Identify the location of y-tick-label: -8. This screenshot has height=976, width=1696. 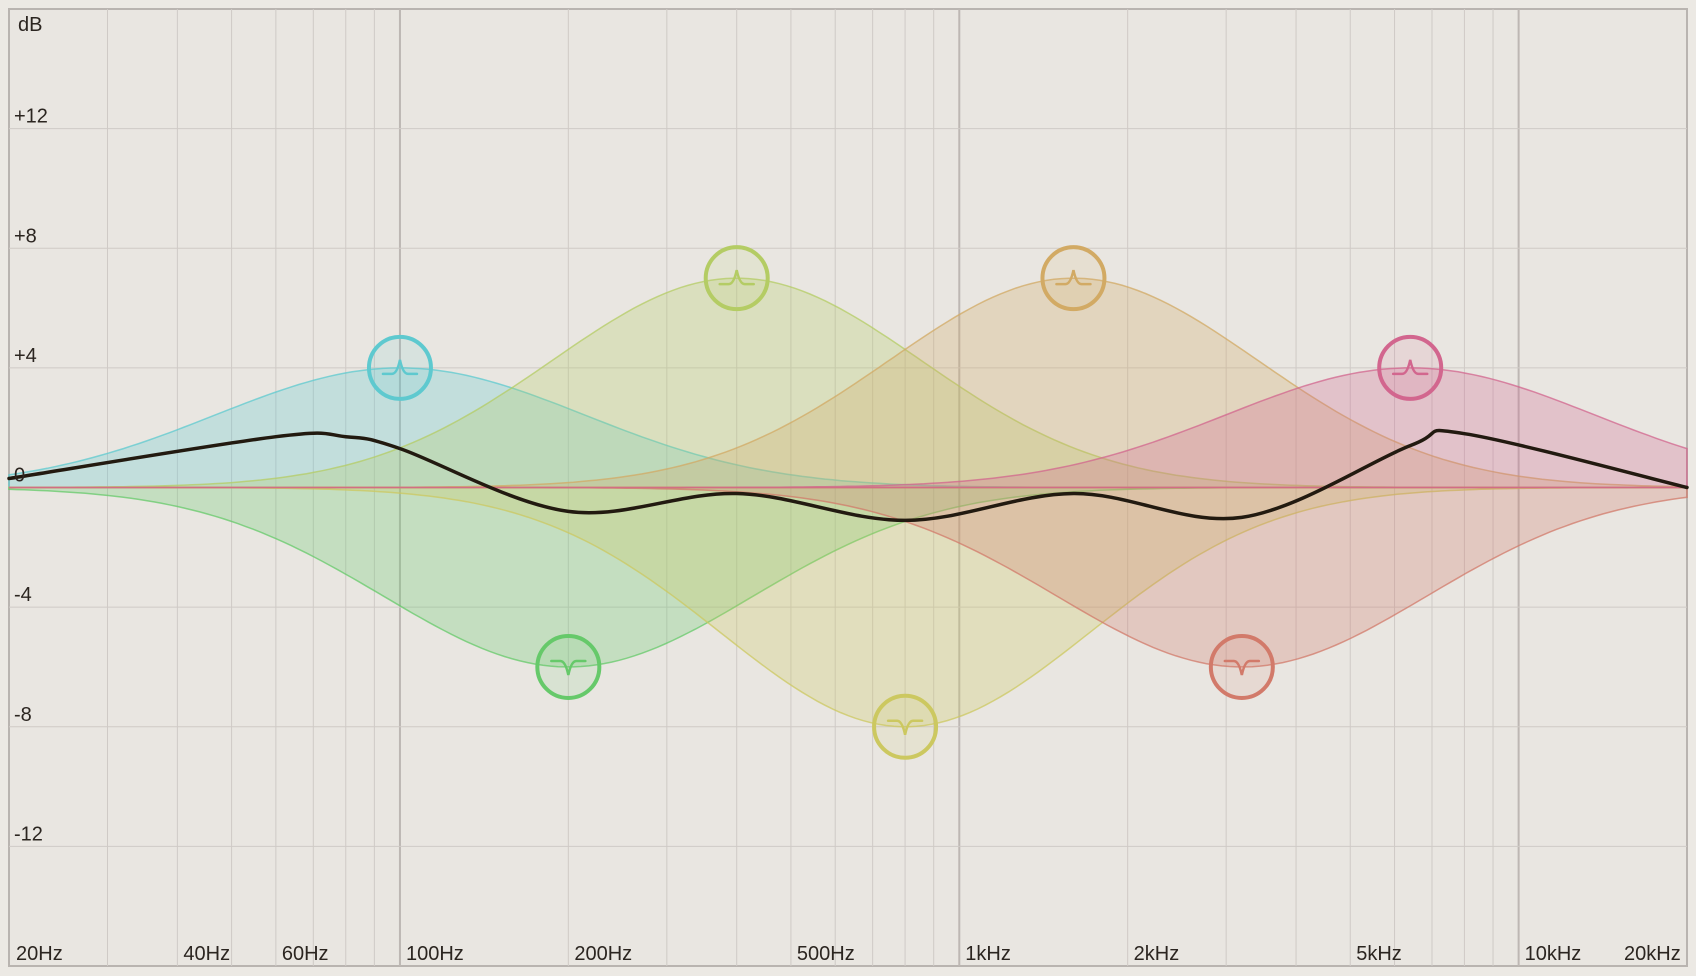
(23, 715).